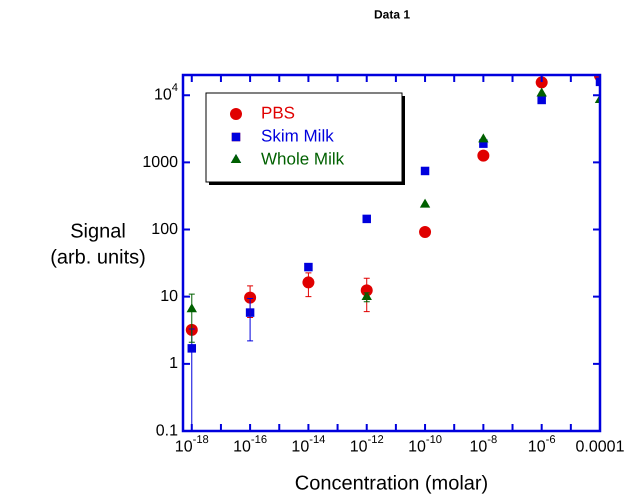 This screenshot has width=640, height=498. What do you see at coordinates (167, 431) in the screenshot?
I see `y-tick-label: 0.1` at bounding box center [167, 431].